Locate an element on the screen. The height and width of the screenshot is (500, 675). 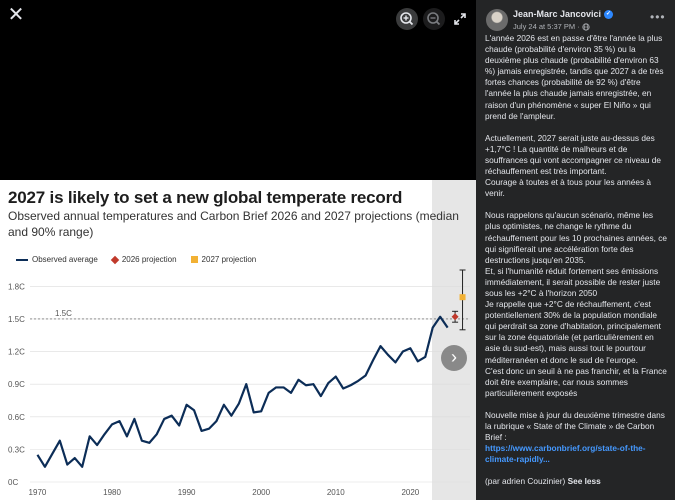
verified-badge-icon: ✓ is located at coordinates (609, 14).